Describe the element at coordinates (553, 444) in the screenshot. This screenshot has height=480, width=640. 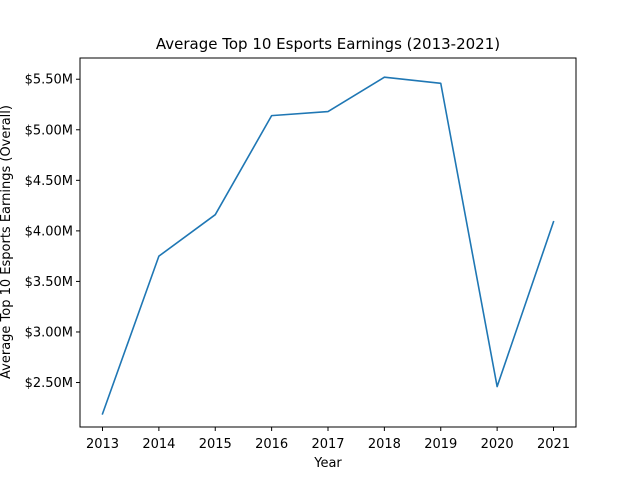
I see `x-tick-label: 2021` at that location.